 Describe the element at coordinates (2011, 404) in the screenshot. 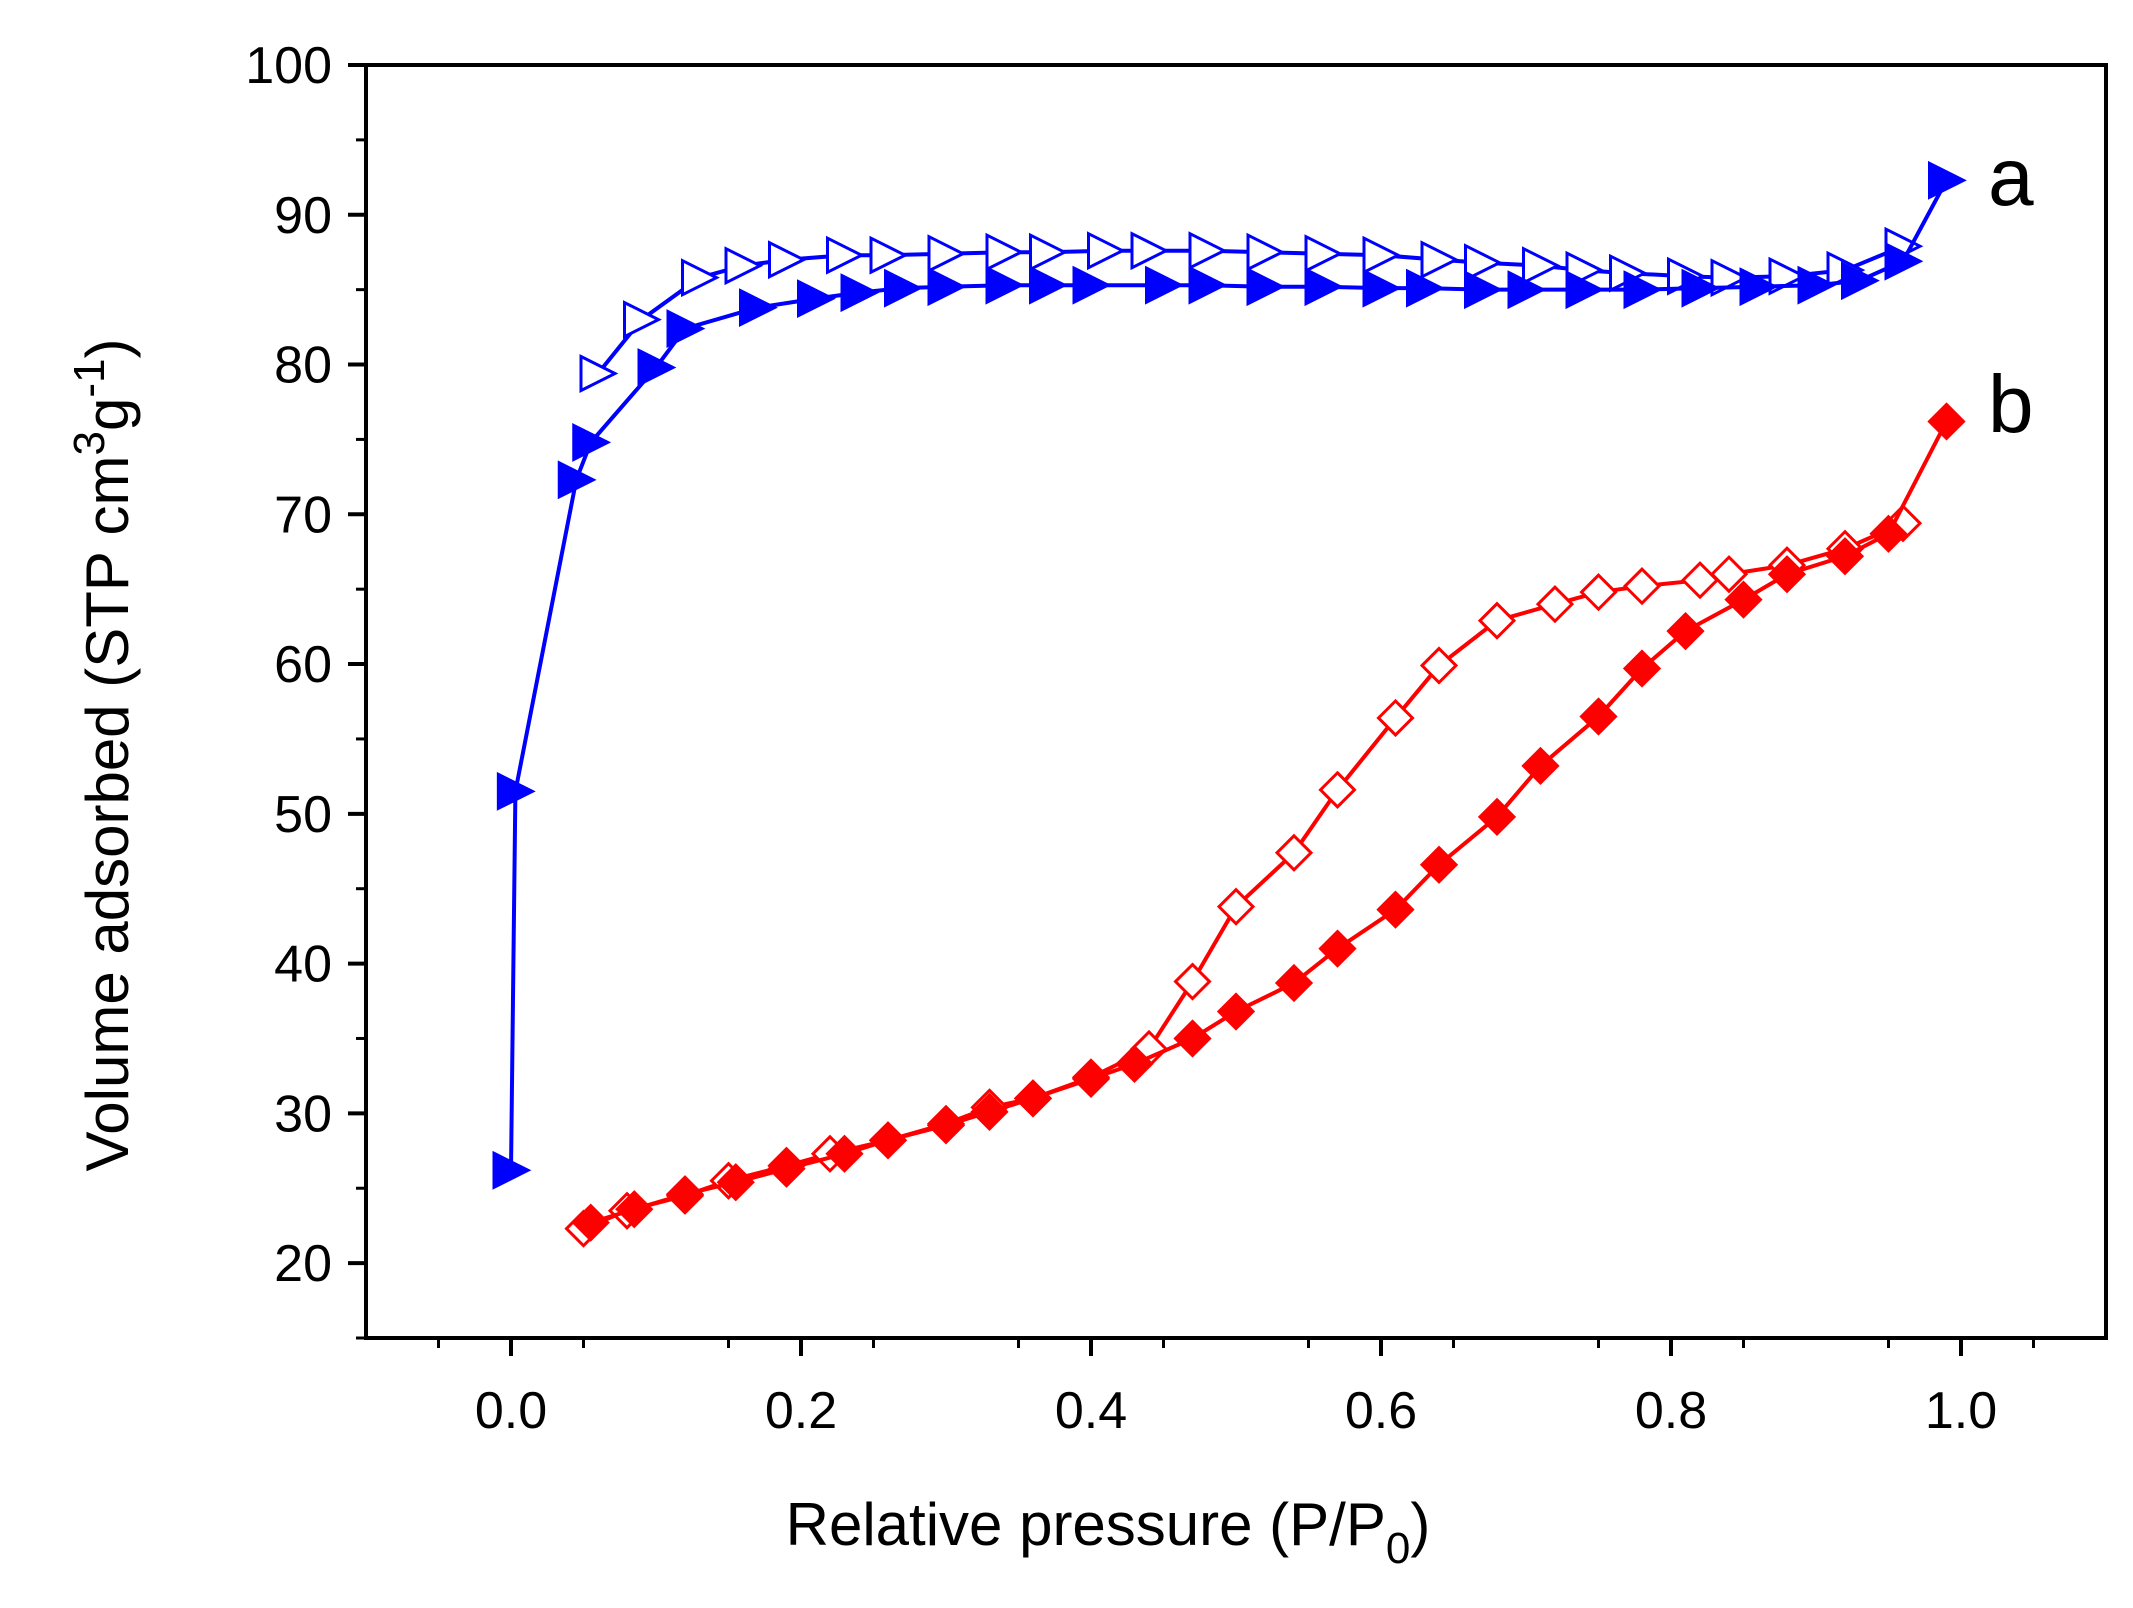

I see `series-label-b: b` at that location.